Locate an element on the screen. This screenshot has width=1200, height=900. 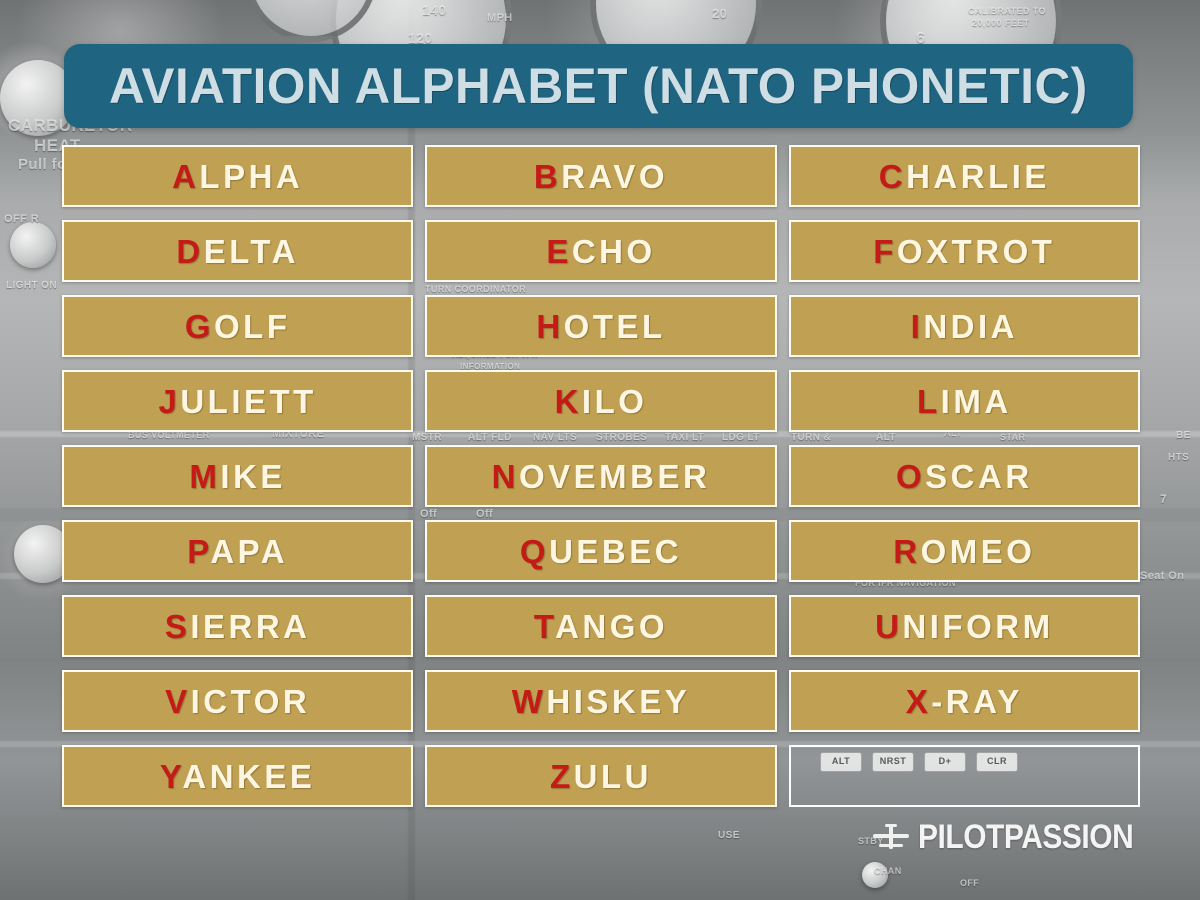
alphabet-card: FOXTROT is located at coordinates (964, 251).